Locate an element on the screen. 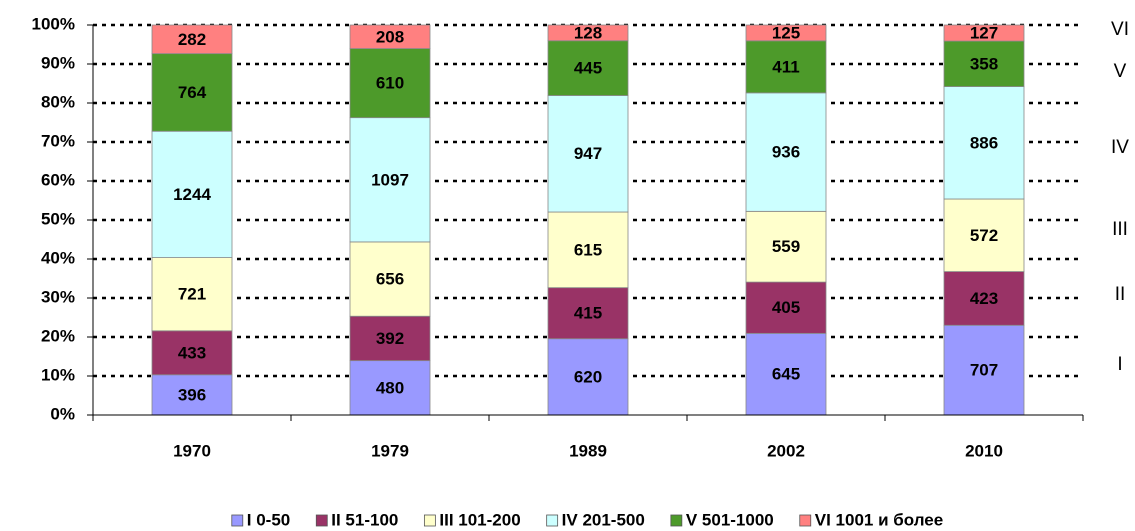  data-label: 947 is located at coordinates (588, 153).